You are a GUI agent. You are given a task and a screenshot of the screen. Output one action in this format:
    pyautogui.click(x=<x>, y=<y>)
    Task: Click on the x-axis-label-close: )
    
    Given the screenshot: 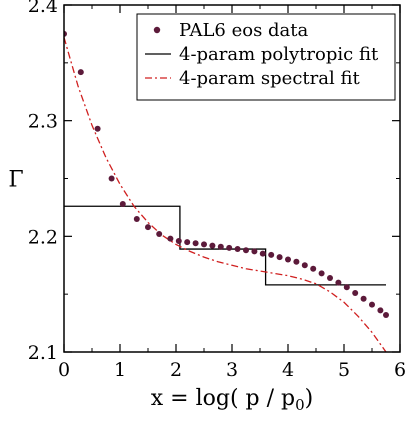 What is the action you would take?
    pyautogui.click(x=309, y=398)
    